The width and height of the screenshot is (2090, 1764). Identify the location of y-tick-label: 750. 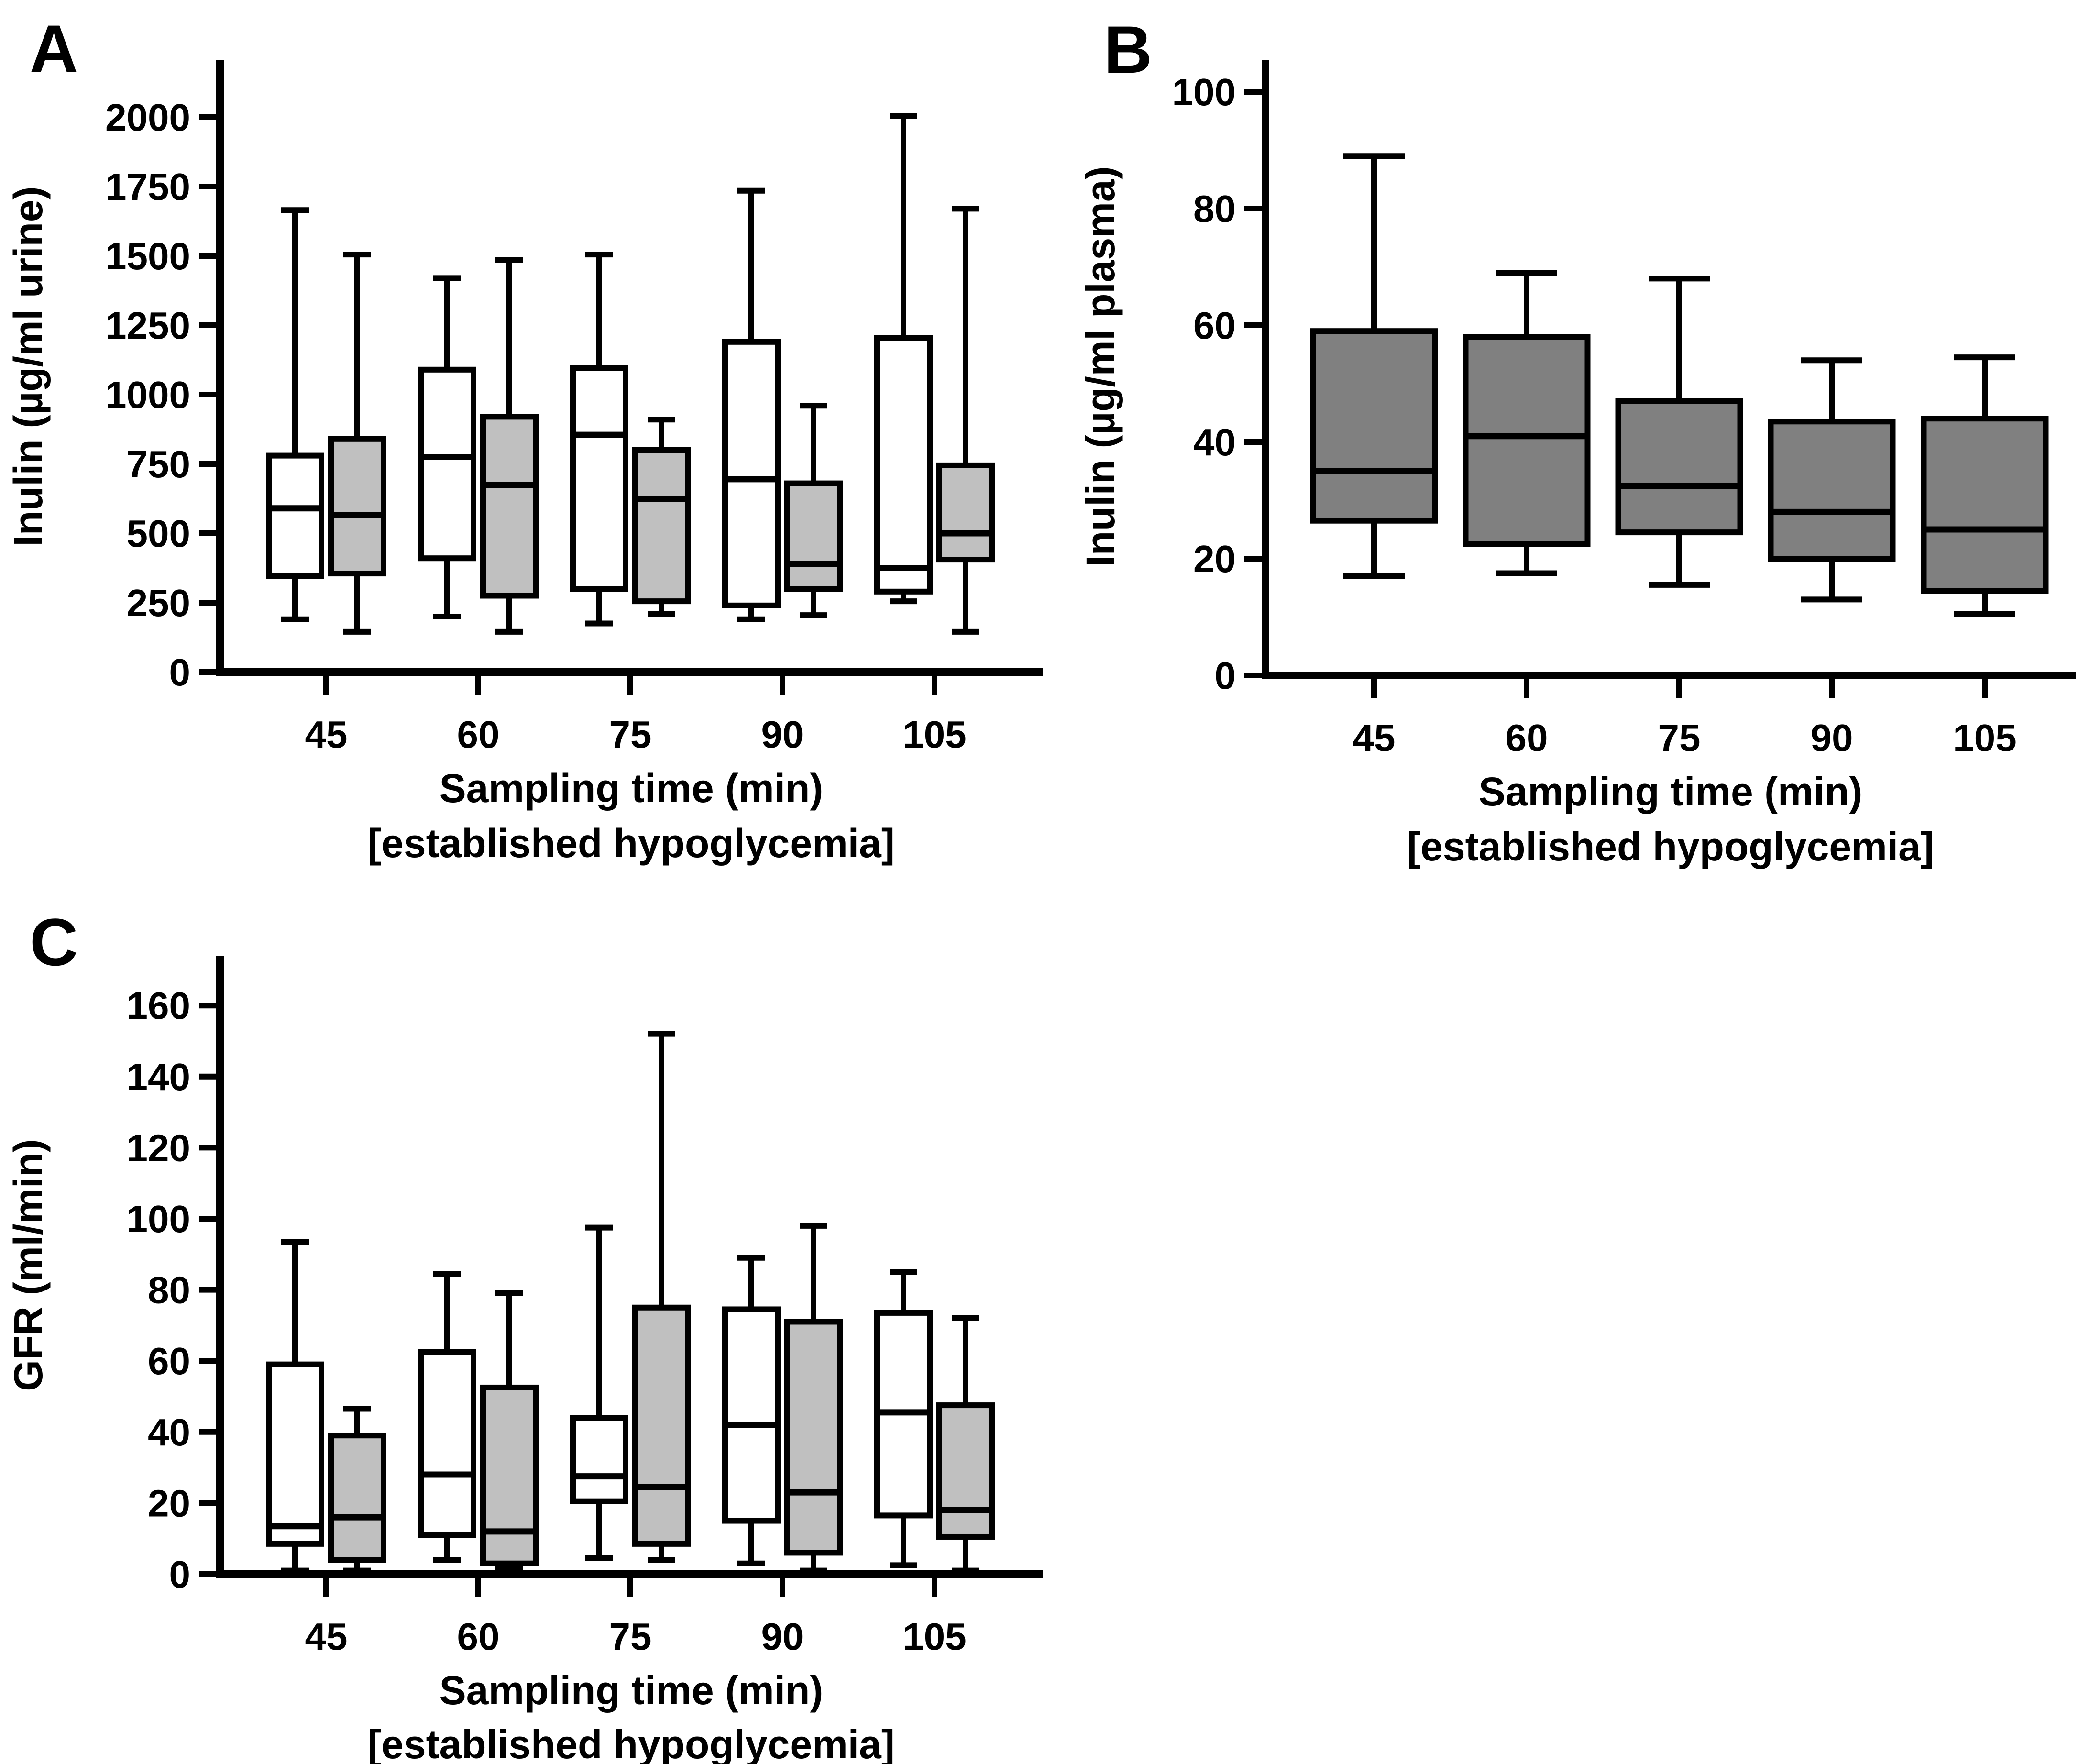
(158, 464).